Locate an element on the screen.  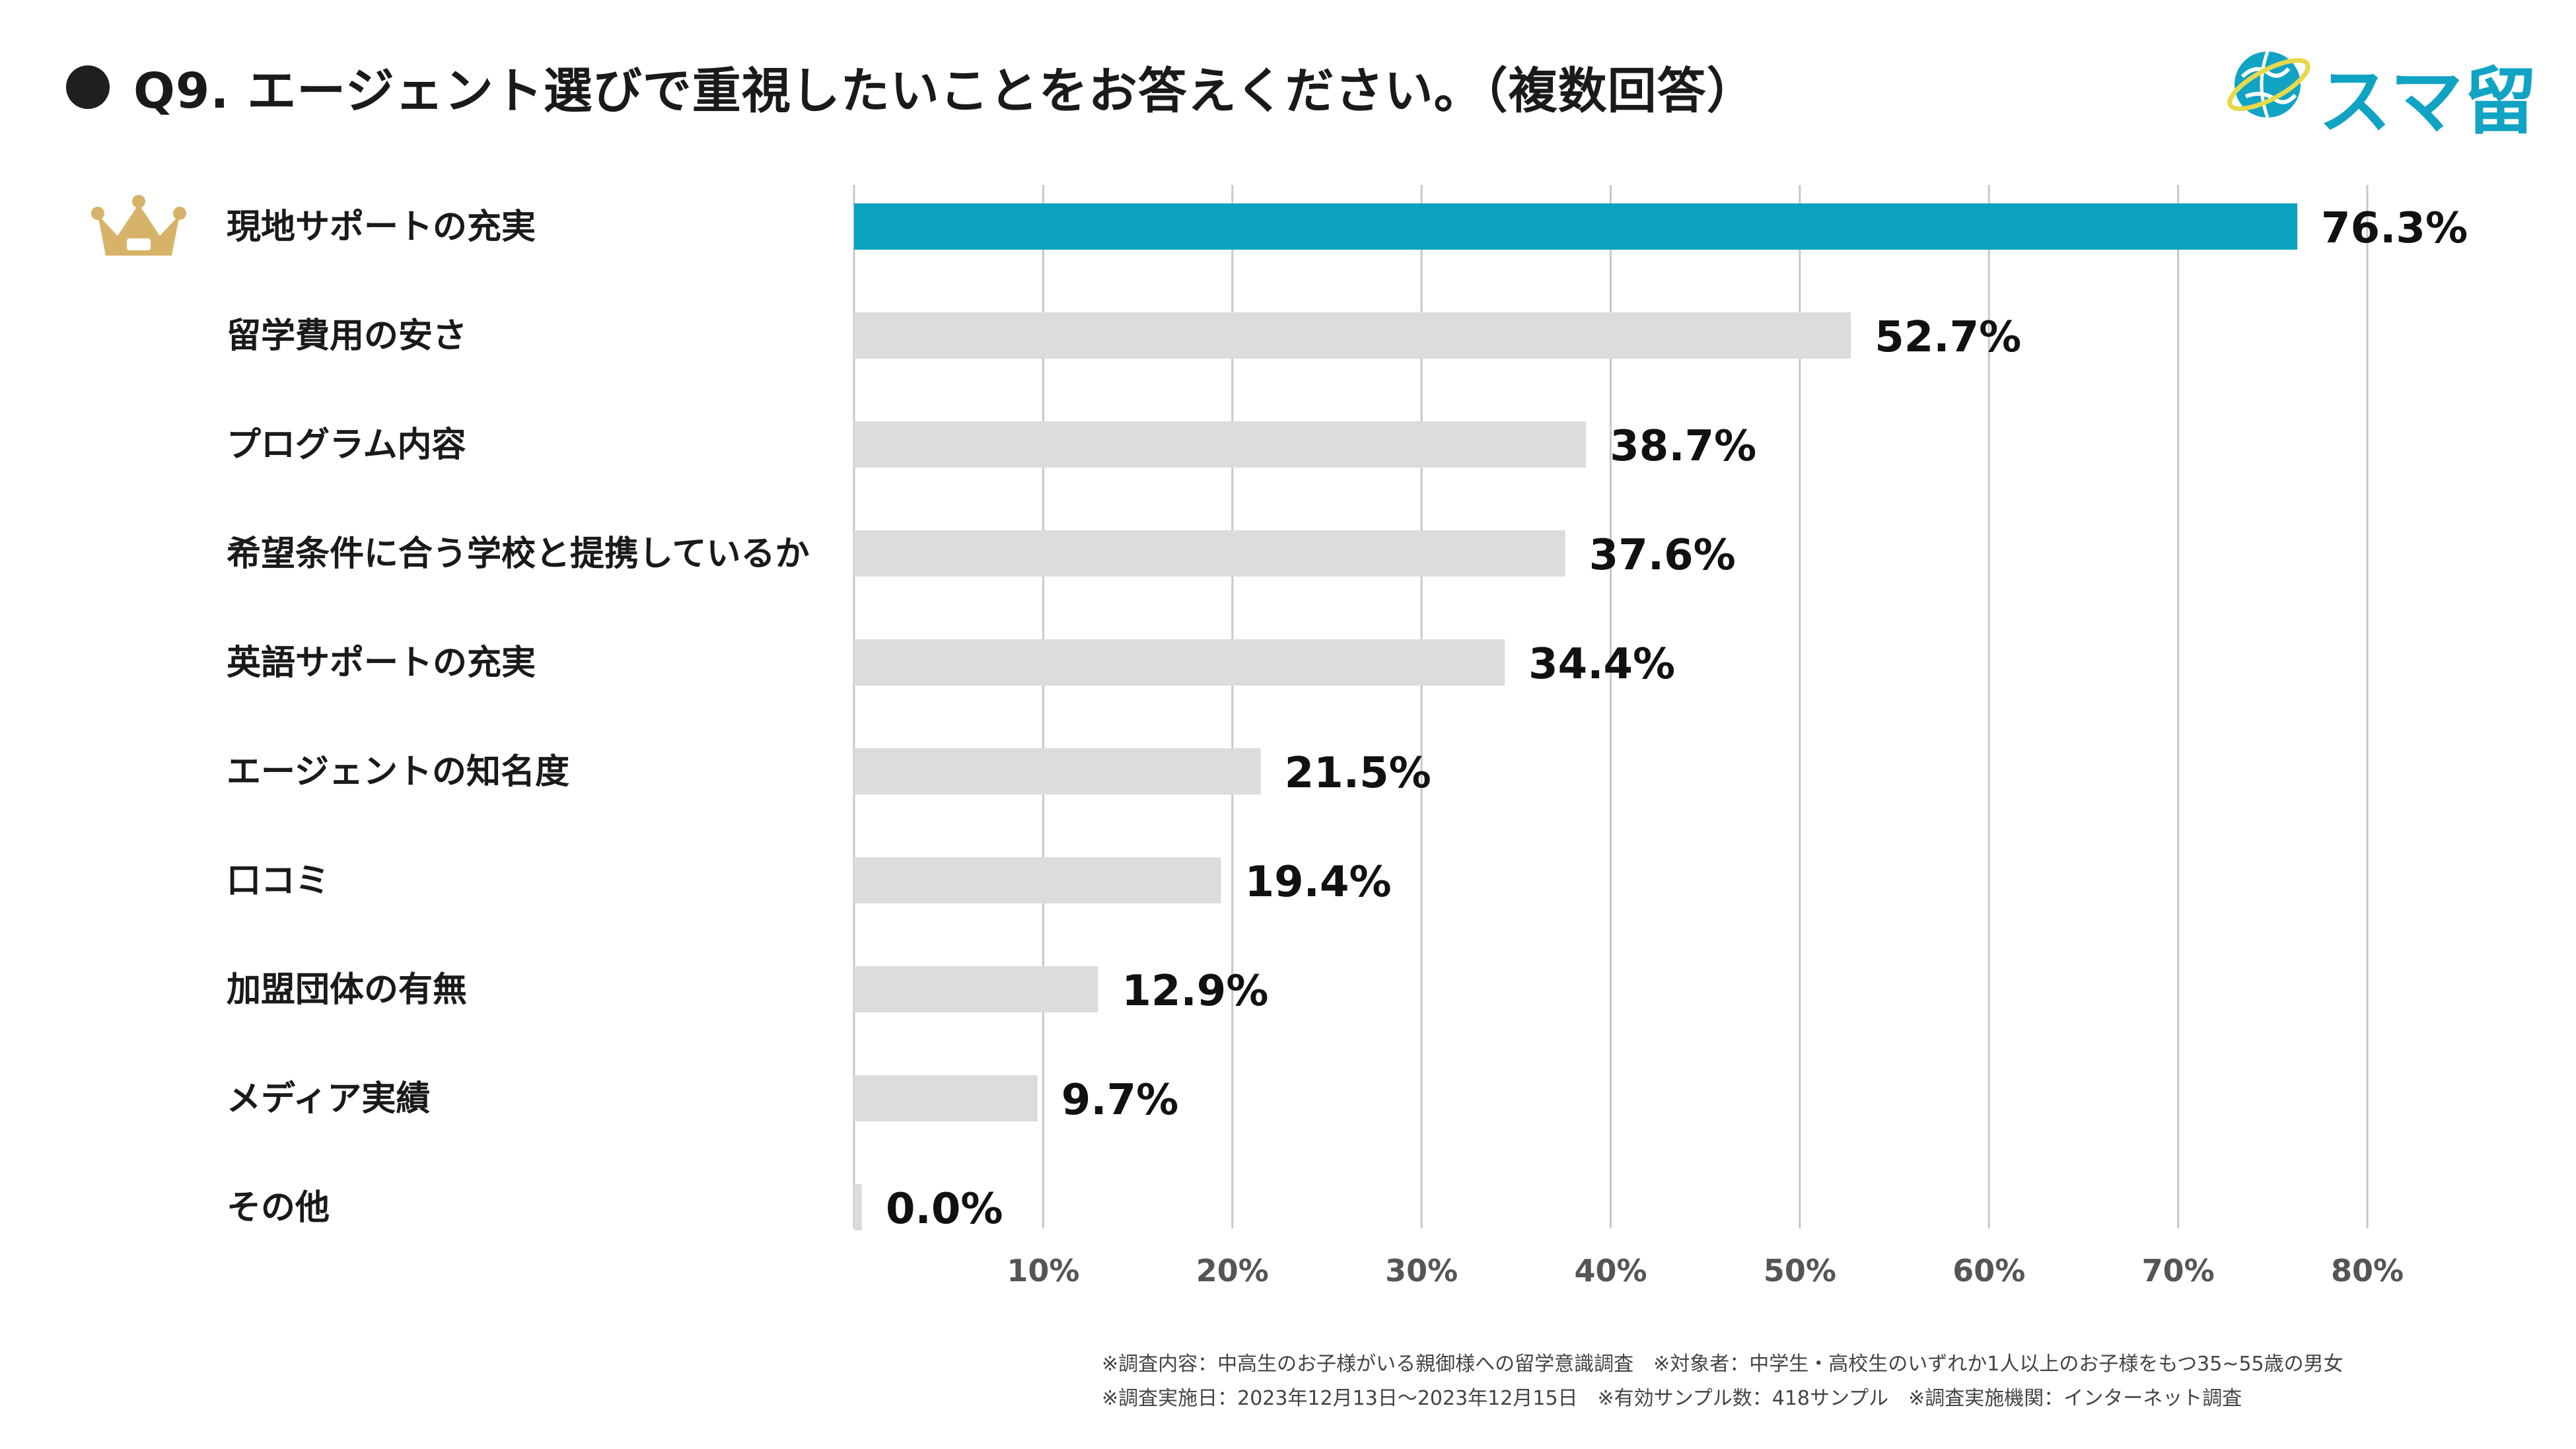
category-label: 口コミ is located at coordinates (278, 881).